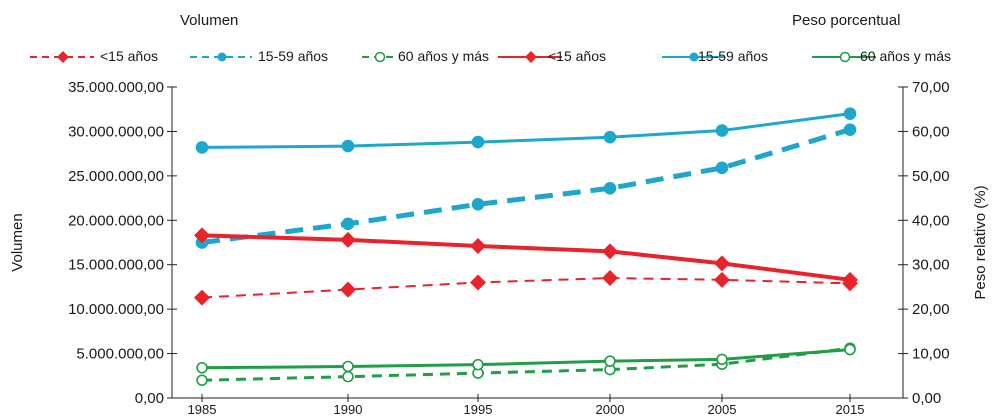 The height and width of the screenshot is (416, 999). Describe the element at coordinates (931, 354) in the screenshot. I see `right-axis-tick-label: 10,00` at that location.